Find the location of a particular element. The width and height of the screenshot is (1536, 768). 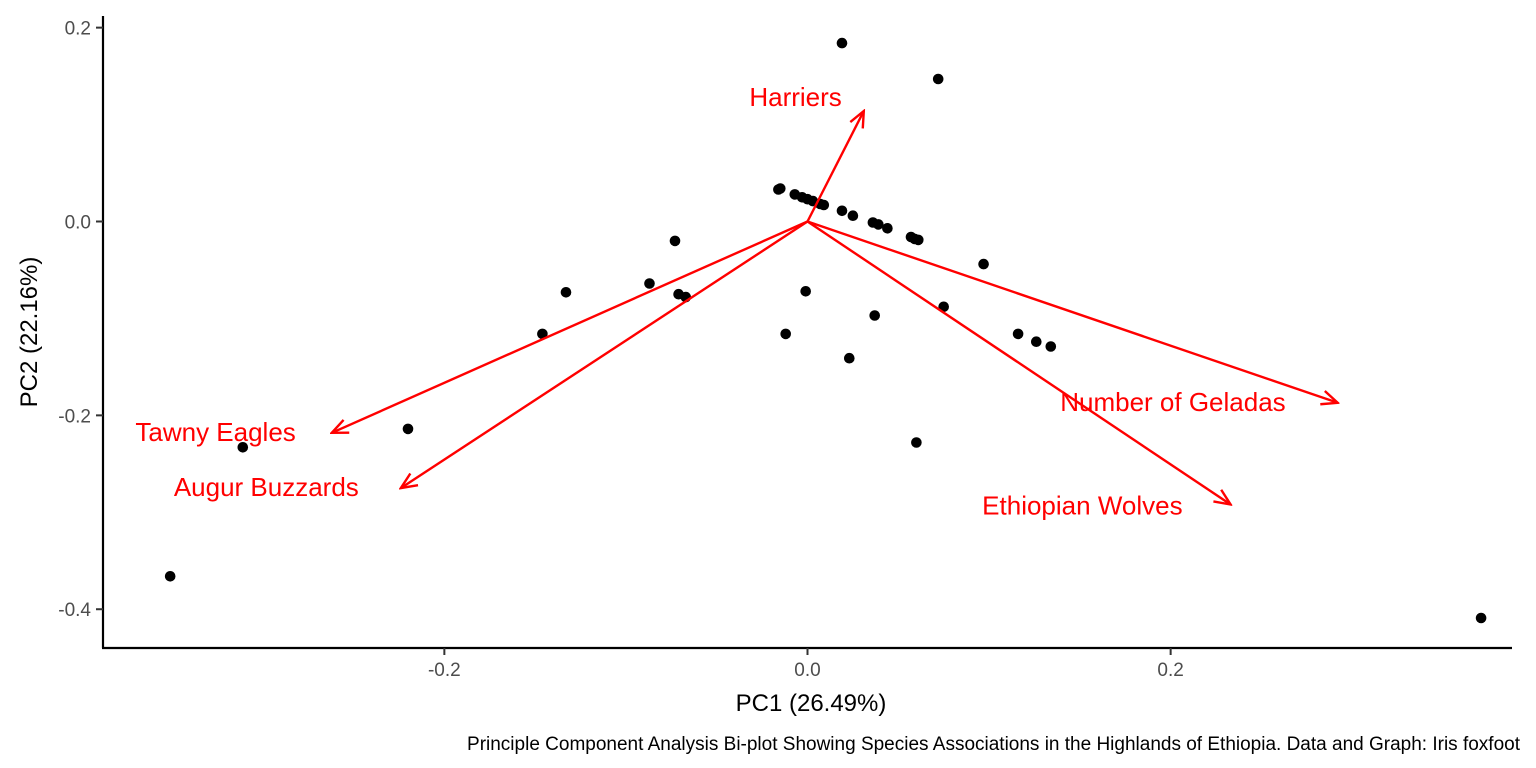

x-tick-label: -0.2 is located at coordinates (444, 670).